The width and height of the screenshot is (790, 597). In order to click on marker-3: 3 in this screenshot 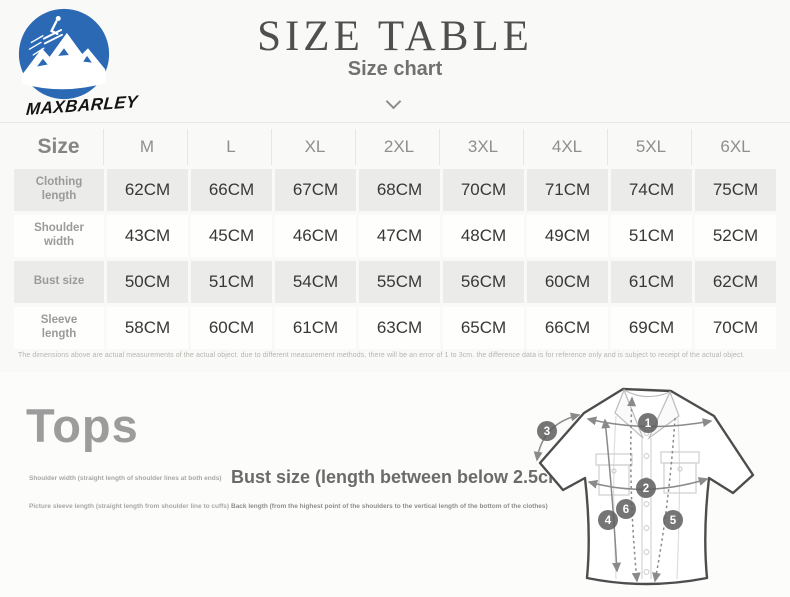, I will do `click(547, 431)`.